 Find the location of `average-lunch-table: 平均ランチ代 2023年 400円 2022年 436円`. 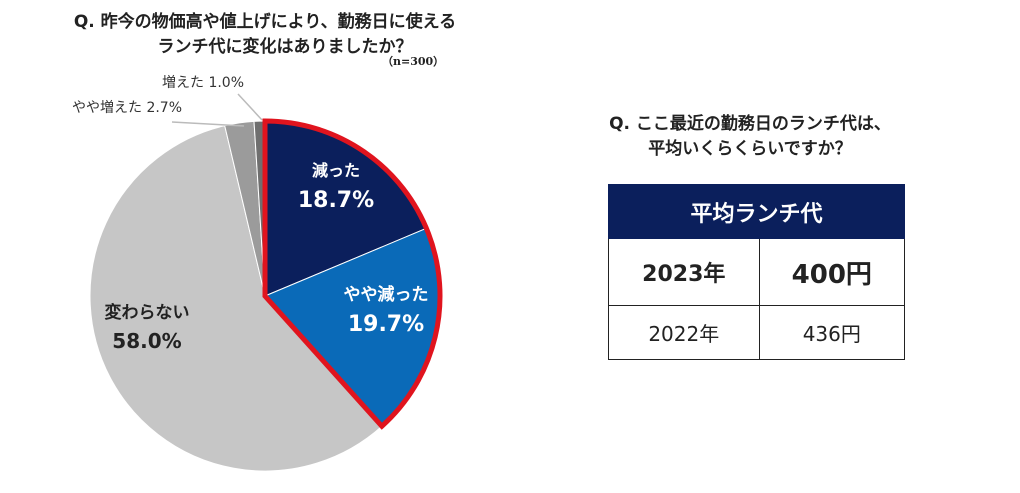

average-lunch-table: 平均ランチ代 2023年 400円 2022年 436円 is located at coordinates (757, 272).